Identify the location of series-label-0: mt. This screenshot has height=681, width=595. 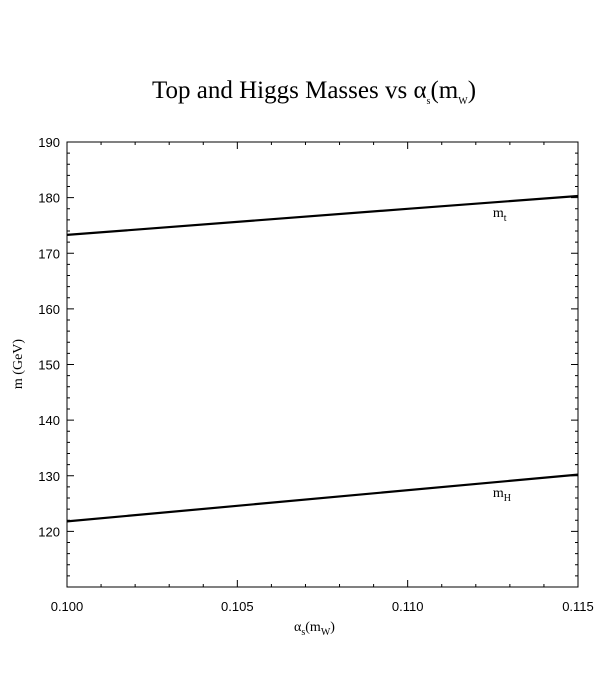
(500, 215).